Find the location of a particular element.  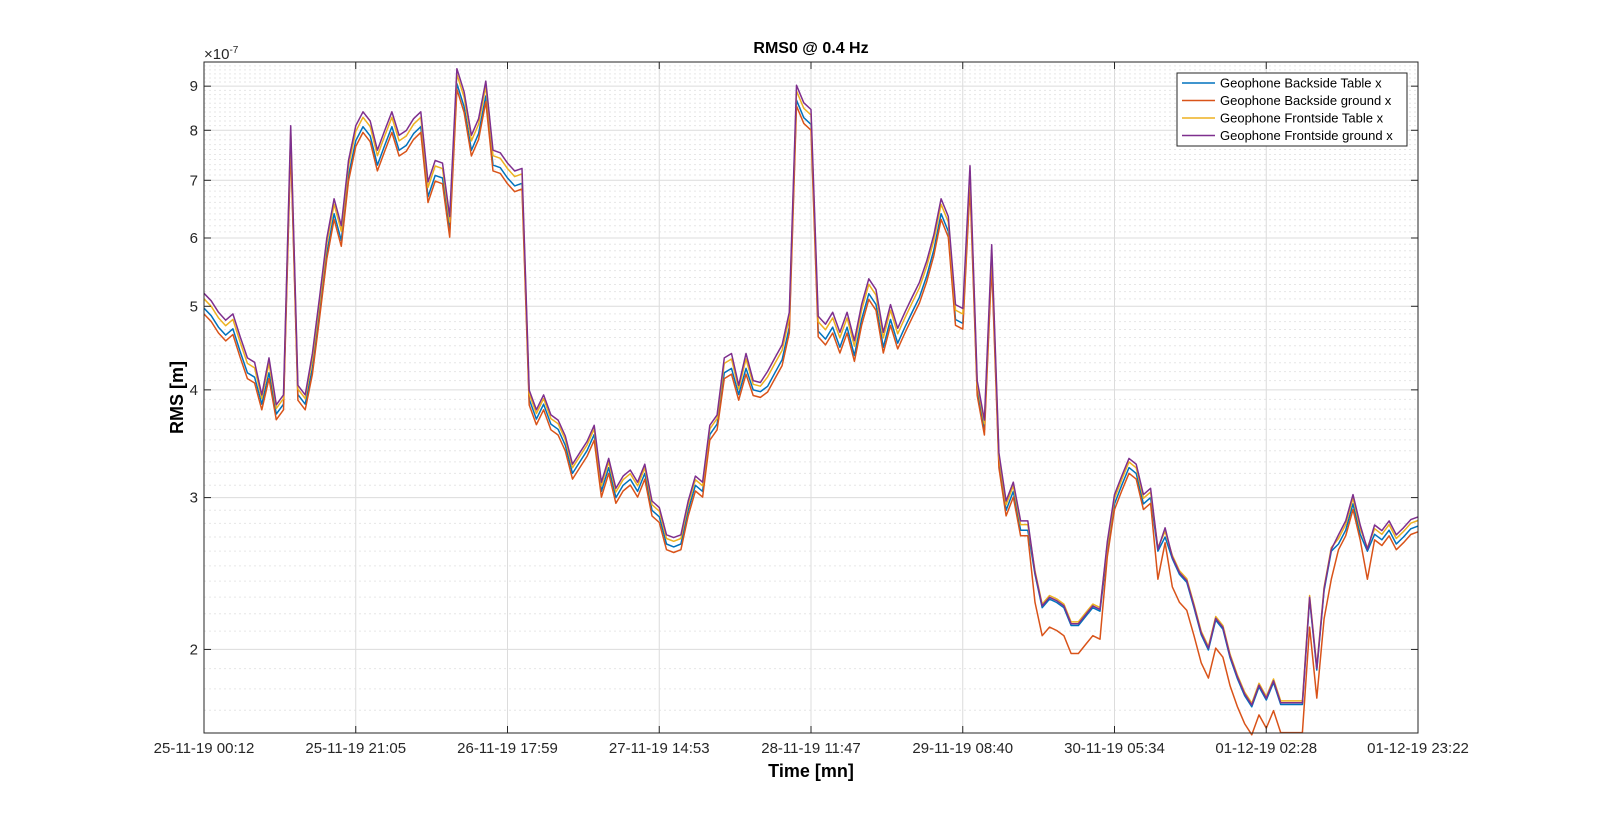

legend-box is located at coordinates (1292, 109).